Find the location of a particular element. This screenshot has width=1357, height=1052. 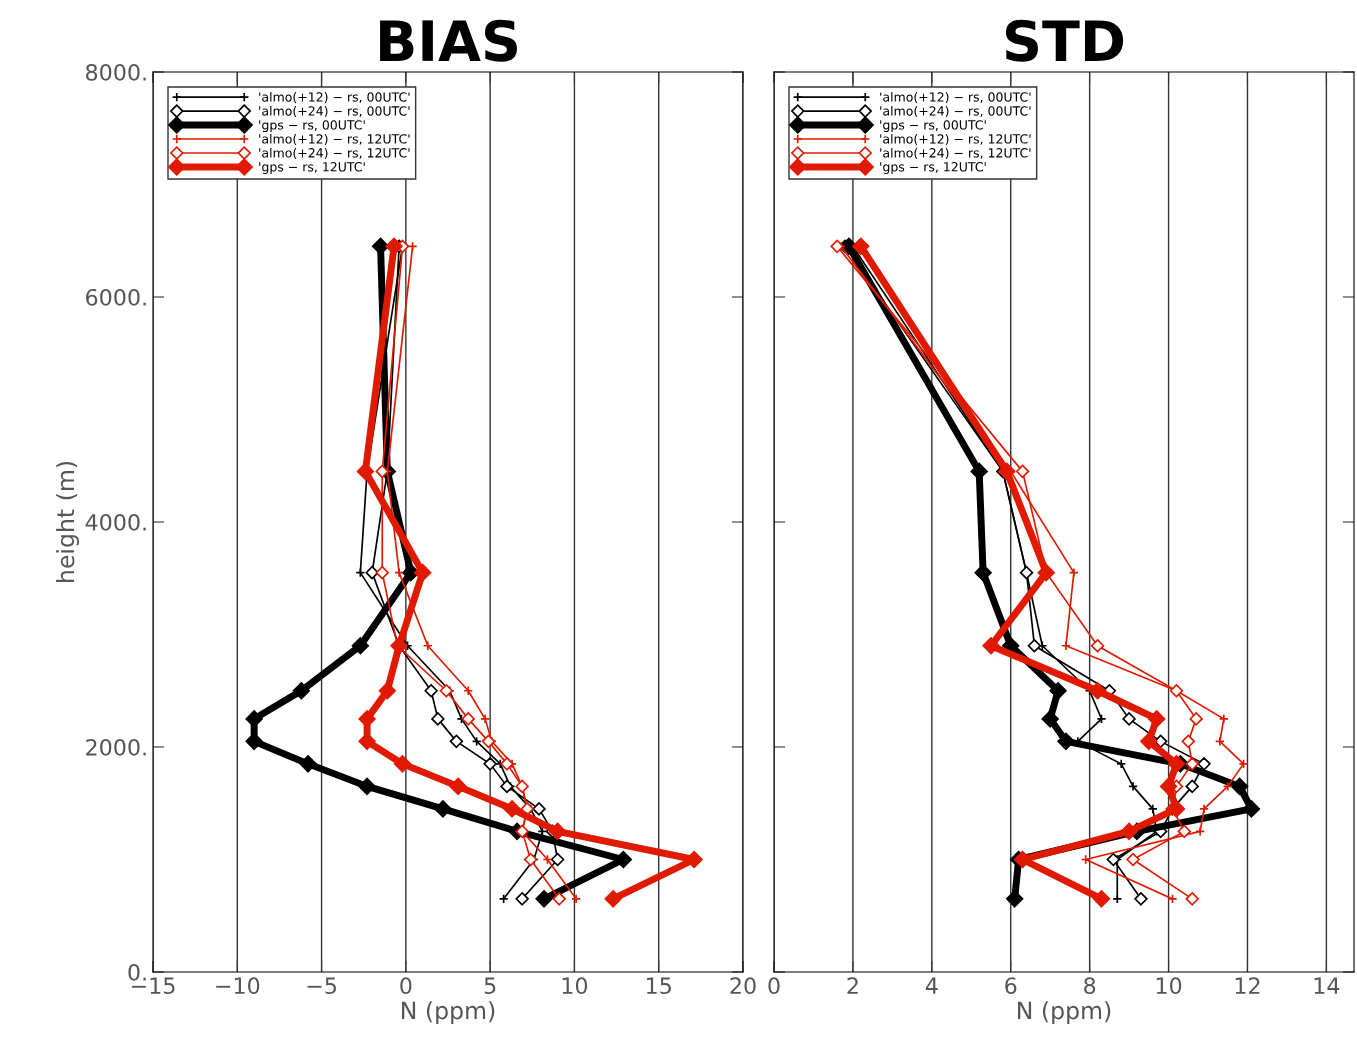

x-tick-label: 2 is located at coordinates (852, 985).